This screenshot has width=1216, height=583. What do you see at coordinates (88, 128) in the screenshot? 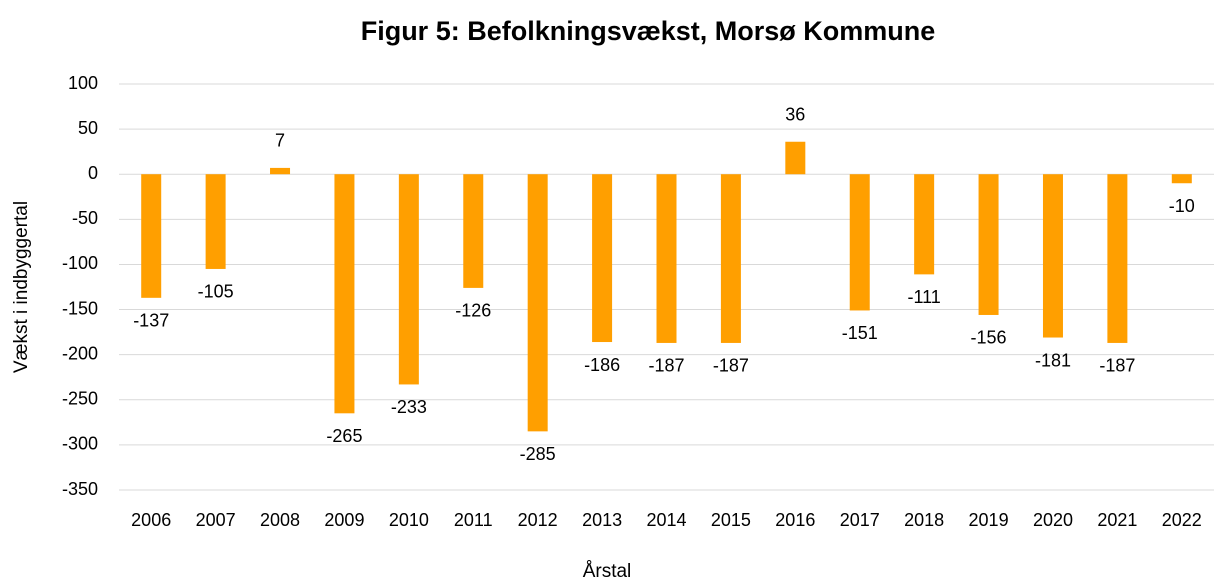
I see `y-tick-label: 50` at bounding box center [88, 128].